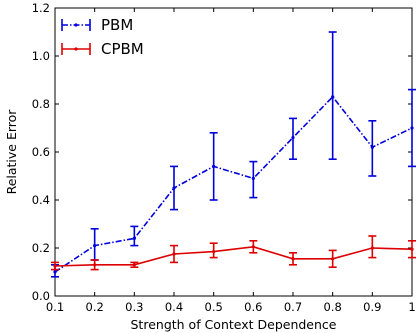 This screenshot has height=333, width=419. What do you see at coordinates (41, 56) in the screenshot?
I see `y-tick-label: 1.0` at bounding box center [41, 56].